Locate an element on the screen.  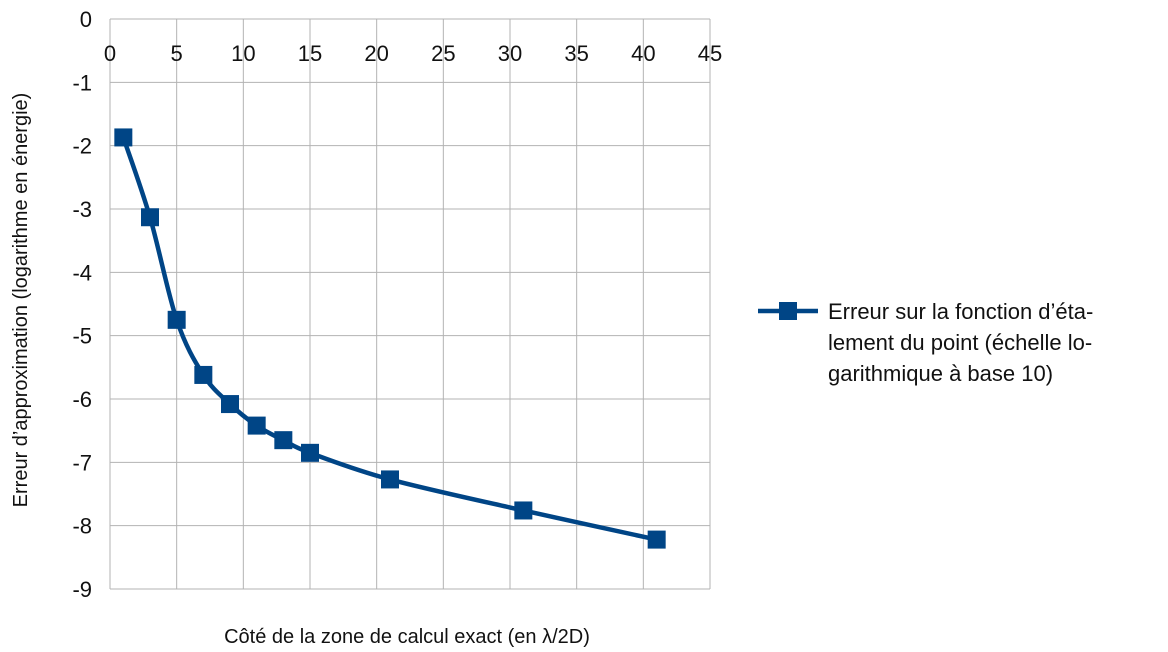
x-tick-label: 0 is located at coordinates (110, 53).